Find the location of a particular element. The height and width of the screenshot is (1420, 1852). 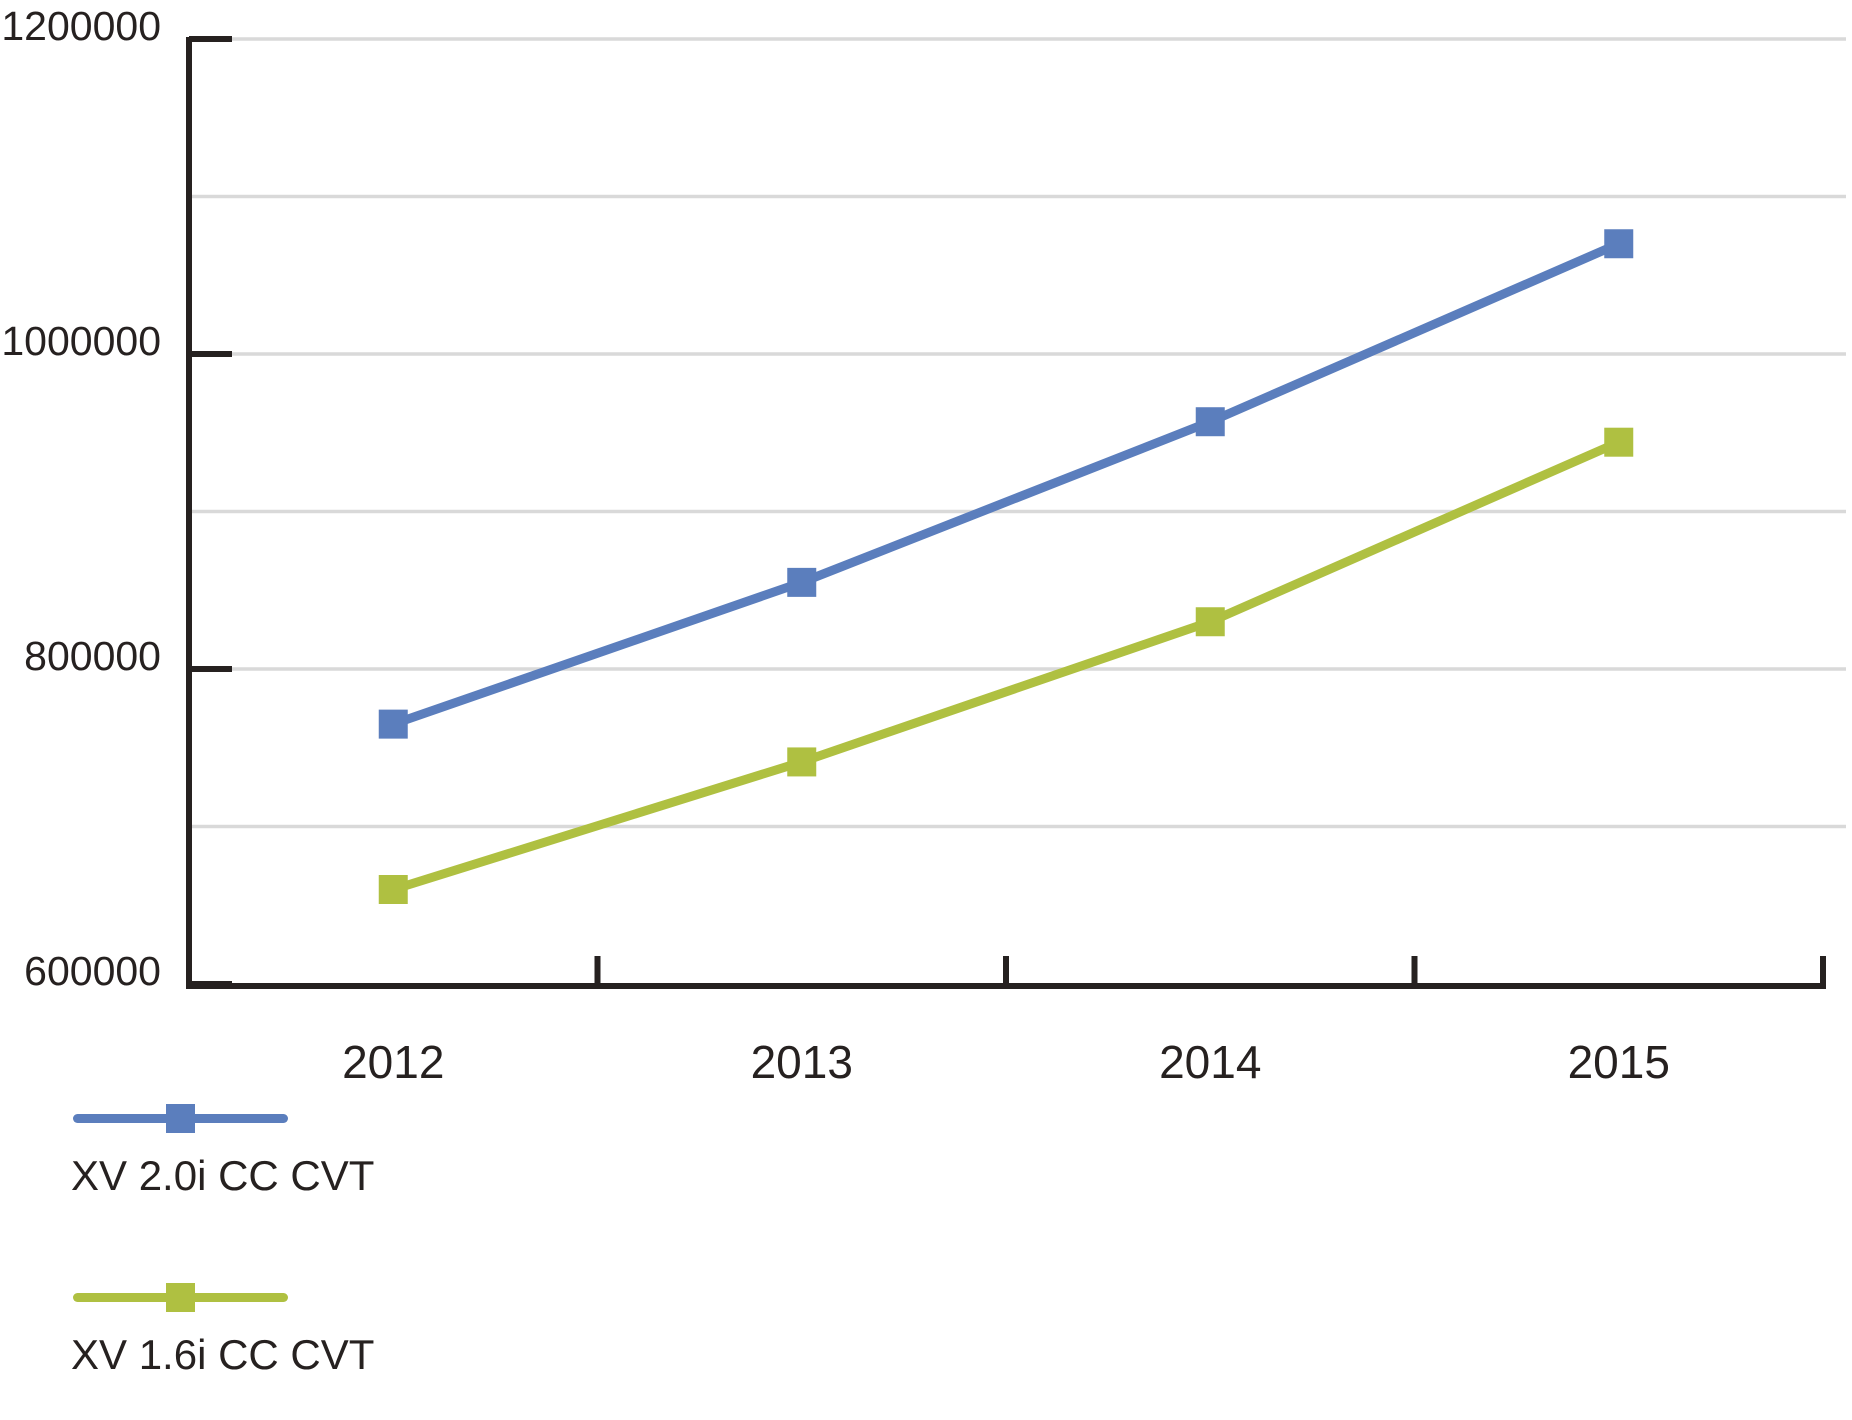

x-tick-label: 2012 is located at coordinates (393, 1062).